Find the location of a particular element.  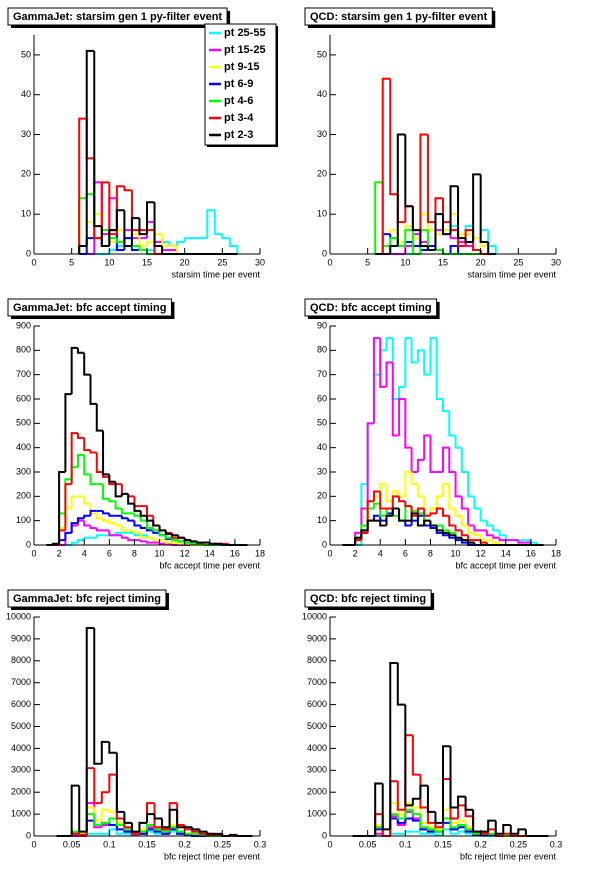

x-tick-label: 15 is located at coordinates (443, 262).